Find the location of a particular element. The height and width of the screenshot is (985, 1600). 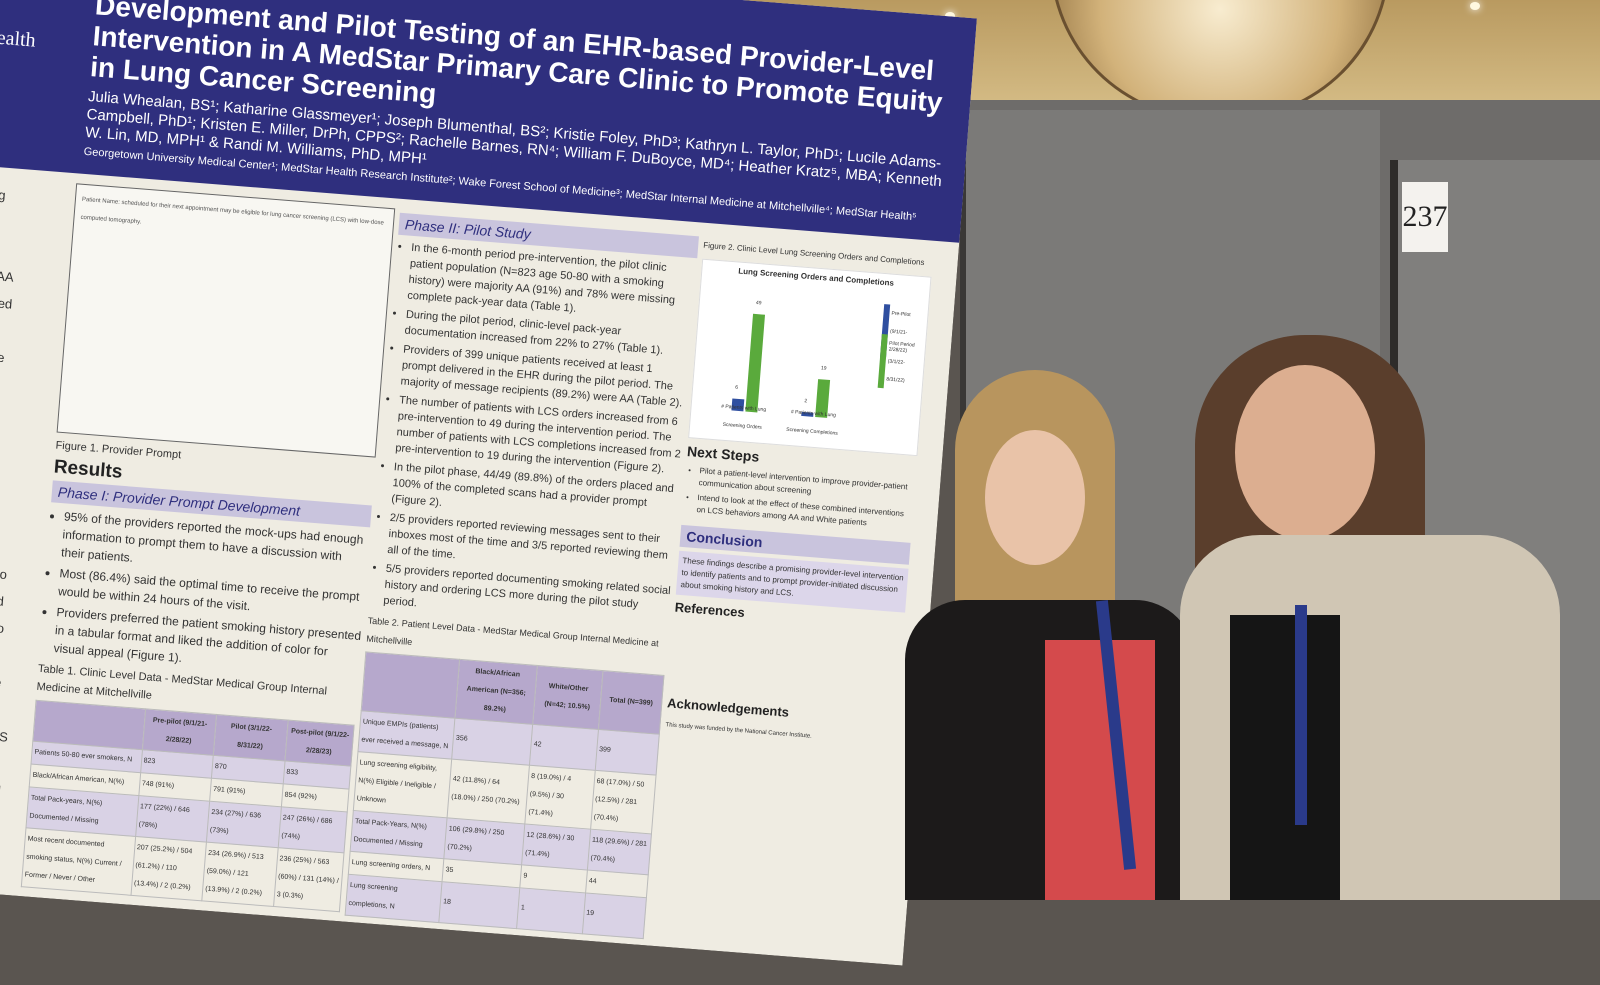

lanyard is located at coordinates (1301, 715).